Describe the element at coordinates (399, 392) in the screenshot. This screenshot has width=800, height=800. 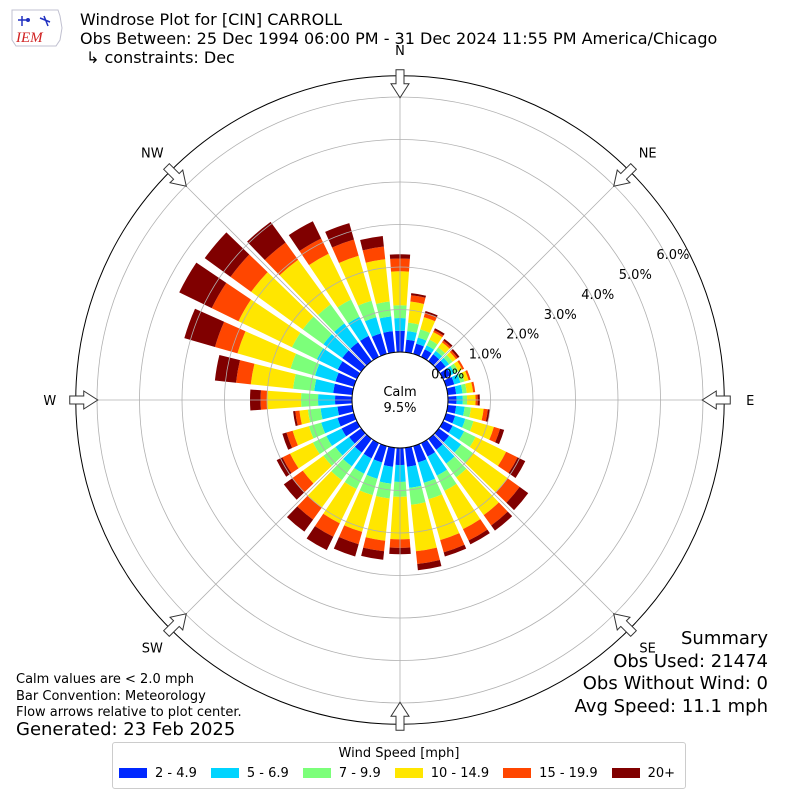
I see `calm-label: Calm` at that location.